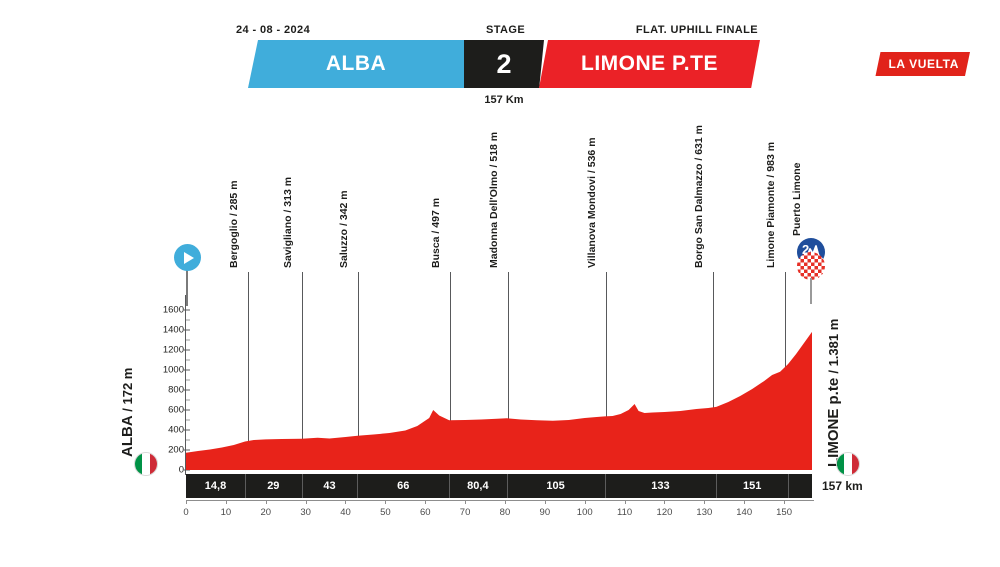  I want to click on x-axis-tick-label: 0, so click(186, 512).